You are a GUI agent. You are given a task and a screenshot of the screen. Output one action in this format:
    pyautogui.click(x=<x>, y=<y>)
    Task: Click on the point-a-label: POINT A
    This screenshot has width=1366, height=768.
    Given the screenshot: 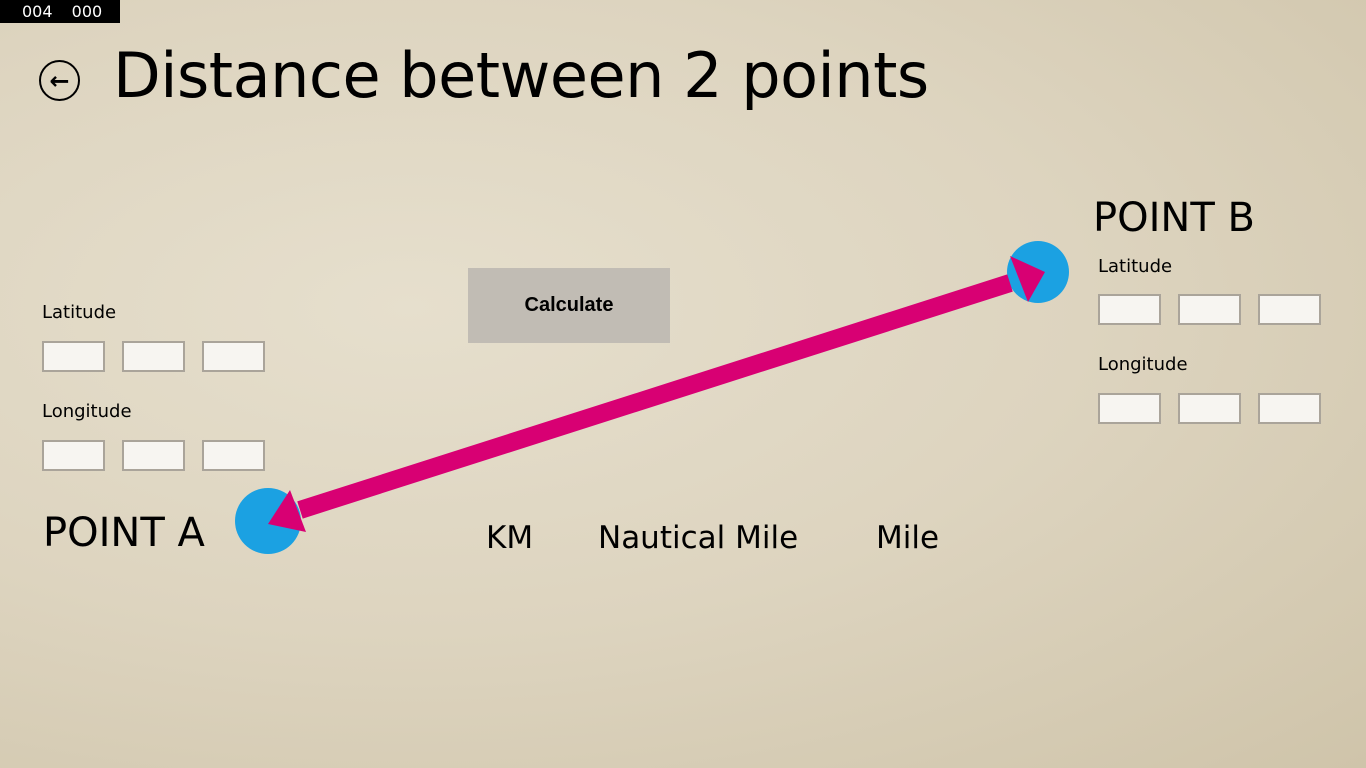 What is the action you would take?
    pyautogui.click(x=124, y=533)
    